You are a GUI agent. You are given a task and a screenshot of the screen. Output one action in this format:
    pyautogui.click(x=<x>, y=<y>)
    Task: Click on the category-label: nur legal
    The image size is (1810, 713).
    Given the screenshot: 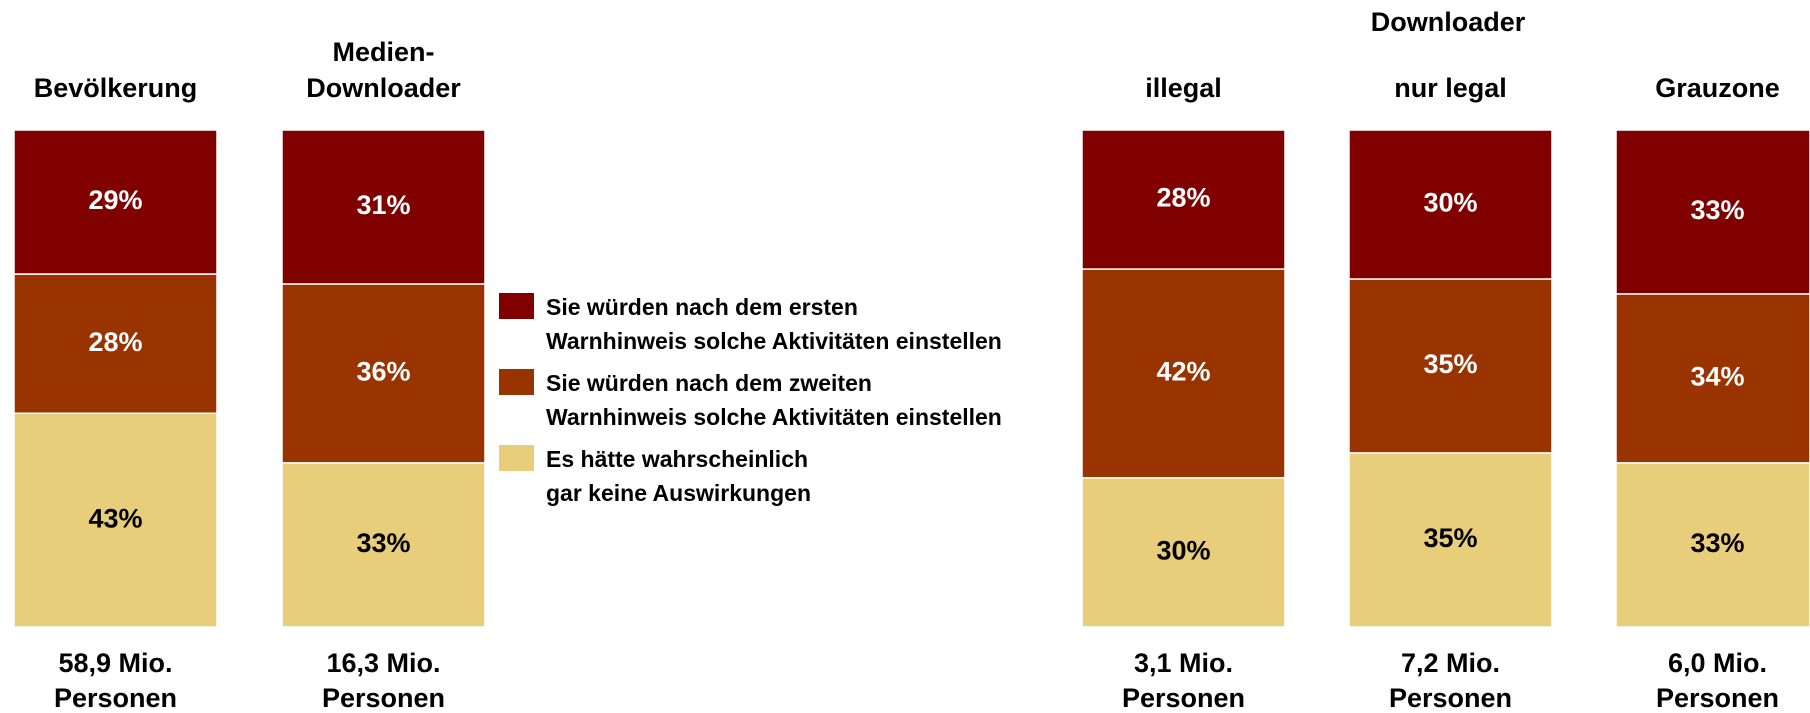 What is the action you would take?
    pyautogui.click(x=1450, y=88)
    